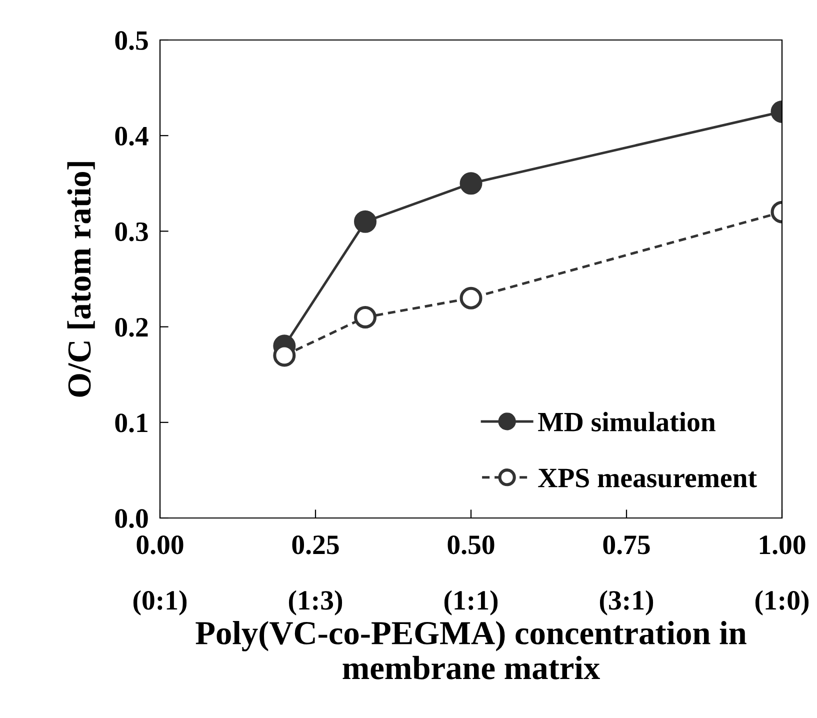 The image size is (817, 718). I want to click on x-axis-title: Poly(VC-co-PEGMA) concentration in membrane matrix, so click(471, 650).